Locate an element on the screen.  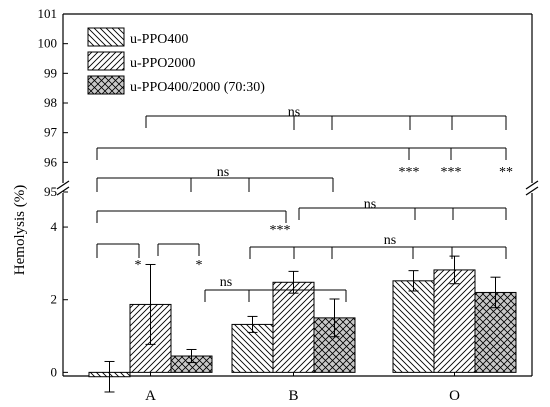
legend: u-PPO400 u-PPO2000 u-PPO400/2000 (70:30) is located at coordinates (176, 61).